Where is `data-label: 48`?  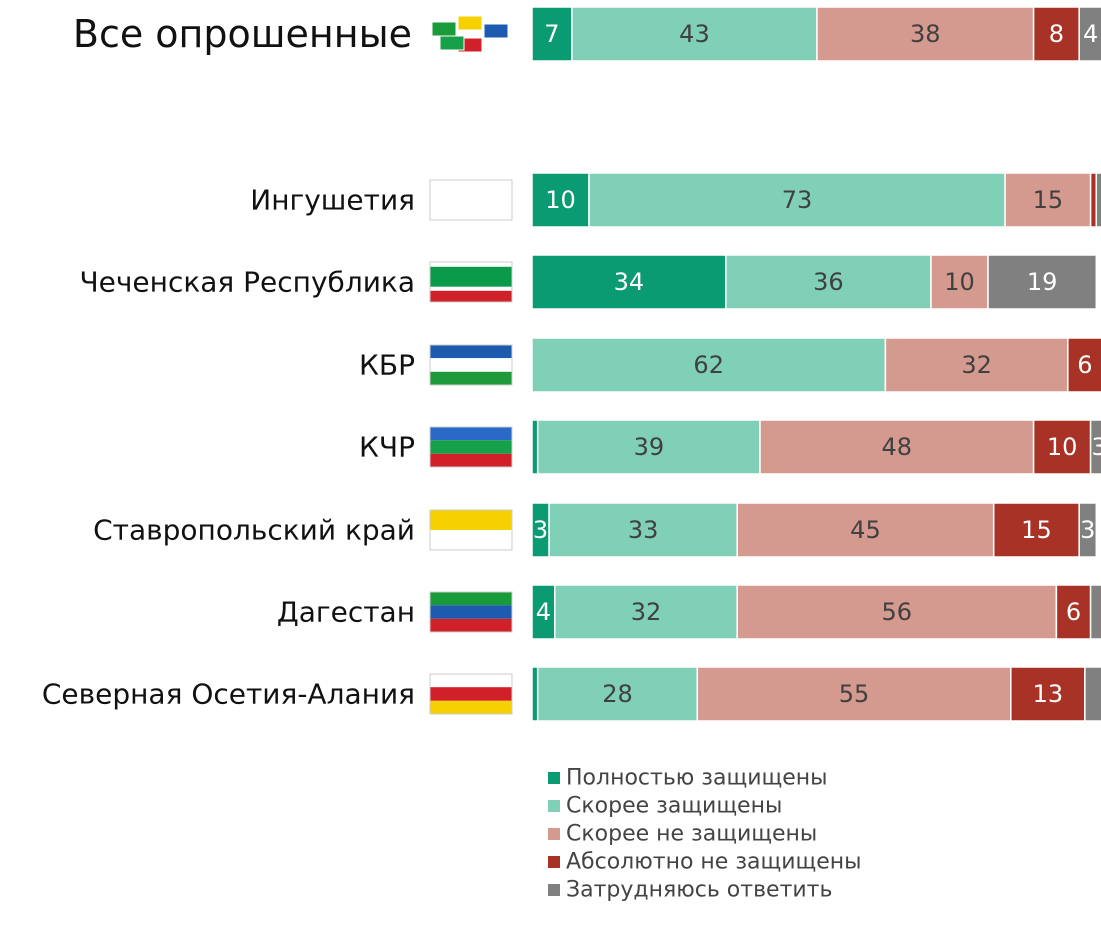 data-label: 48 is located at coordinates (897, 447).